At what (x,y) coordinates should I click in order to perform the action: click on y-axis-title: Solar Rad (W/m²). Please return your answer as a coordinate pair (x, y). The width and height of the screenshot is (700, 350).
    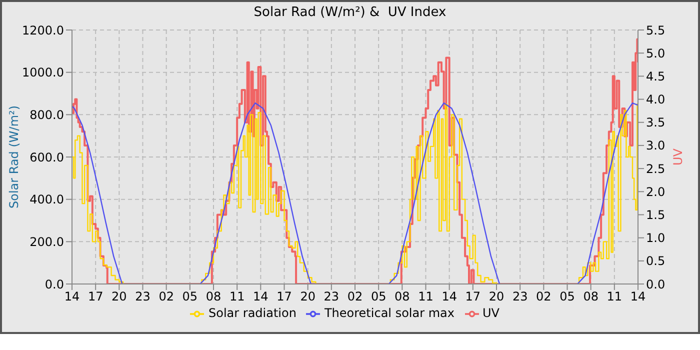
    Looking at the image, I should click on (14, 157).